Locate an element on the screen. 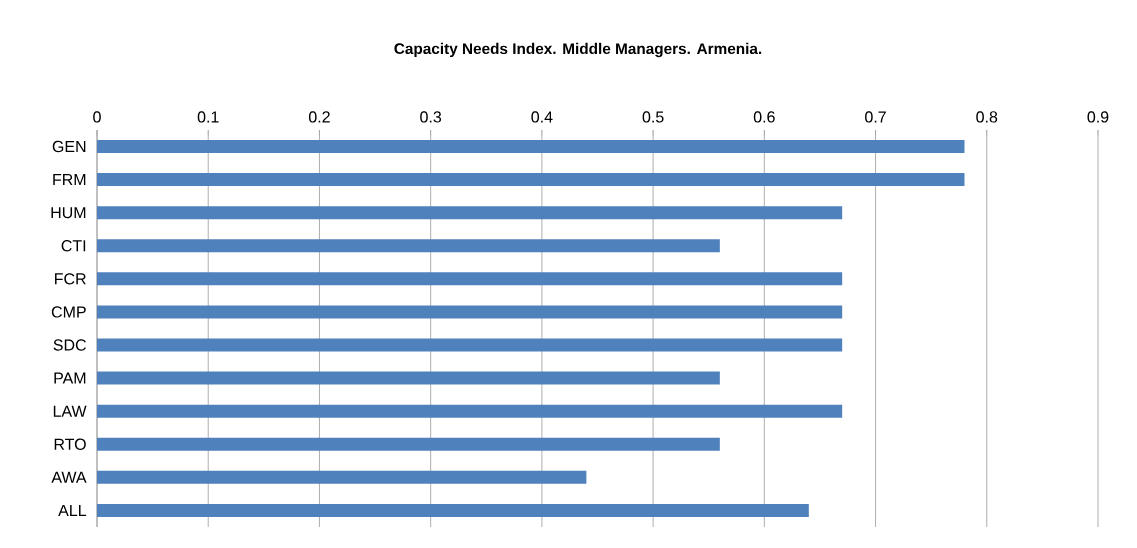 The width and height of the screenshot is (1137, 548). x-tick-label: 0.6 is located at coordinates (764, 117).